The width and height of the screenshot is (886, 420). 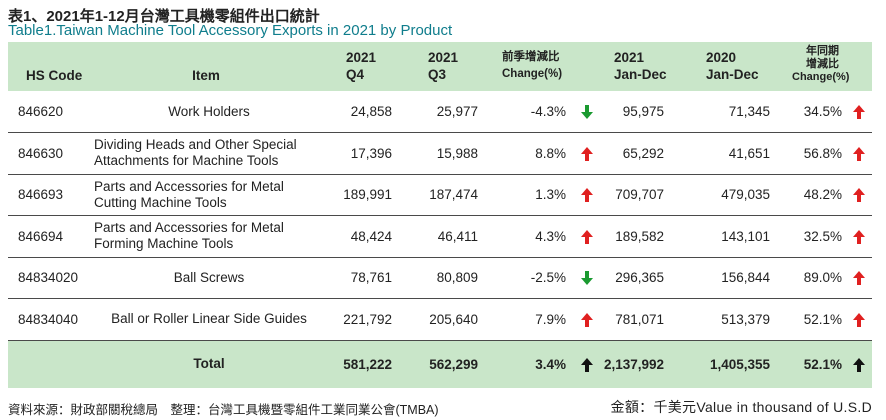 I want to click on total-jd20-cell: 1,405,355, so click(x=739, y=364).